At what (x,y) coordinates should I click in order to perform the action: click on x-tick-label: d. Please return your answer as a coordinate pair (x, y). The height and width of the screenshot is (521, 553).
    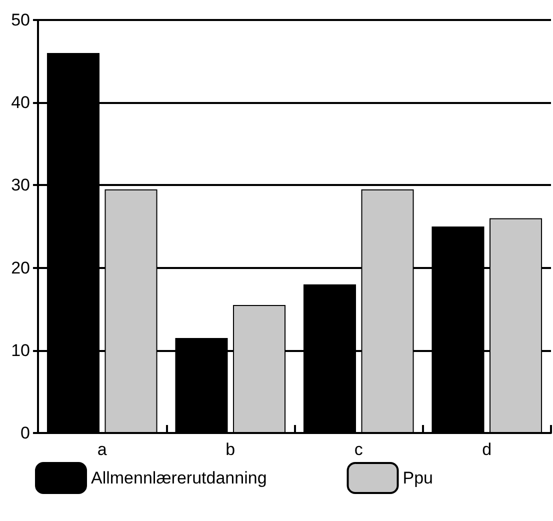
    Looking at the image, I should click on (487, 449).